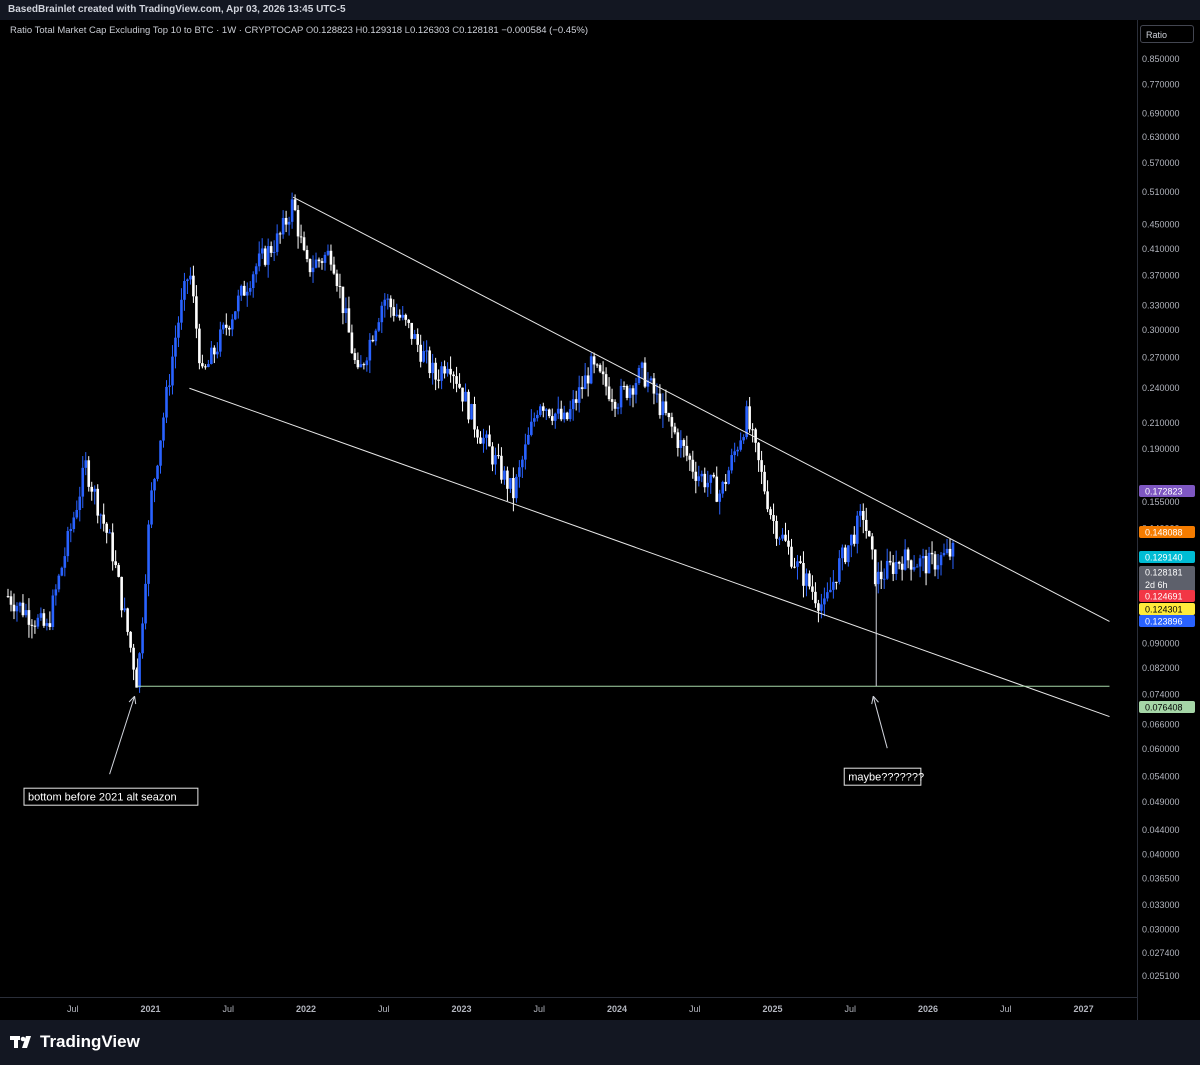 This screenshot has width=1200, height=1065. Describe the element at coordinates (1164, 492) in the screenshot. I see `price-badge-label: 0.172823` at that location.